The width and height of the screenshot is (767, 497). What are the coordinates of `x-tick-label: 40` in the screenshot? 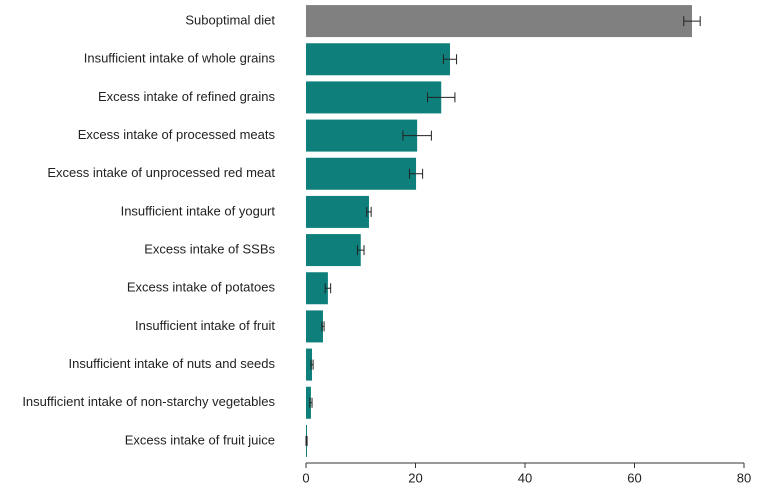 It's located at (525, 477).